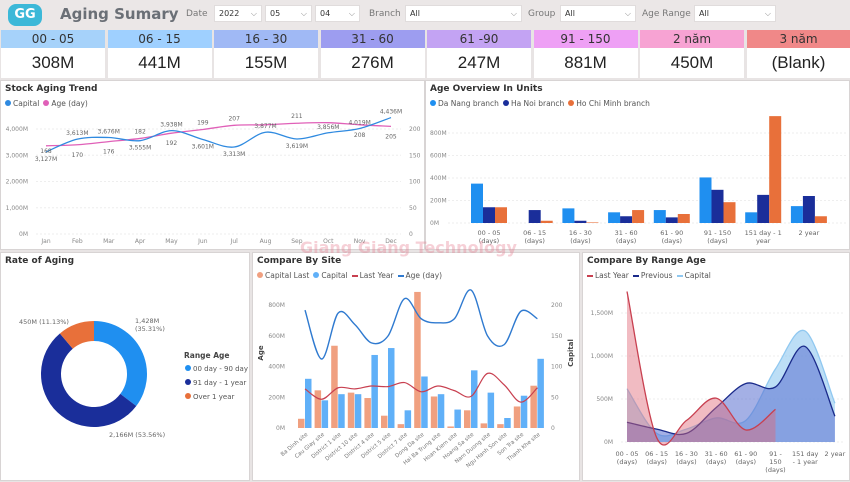 The image size is (850, 482). Describe the element at coordinates (735, 13) in the screenshot. I see `age-range-select: All⌵` at that location.